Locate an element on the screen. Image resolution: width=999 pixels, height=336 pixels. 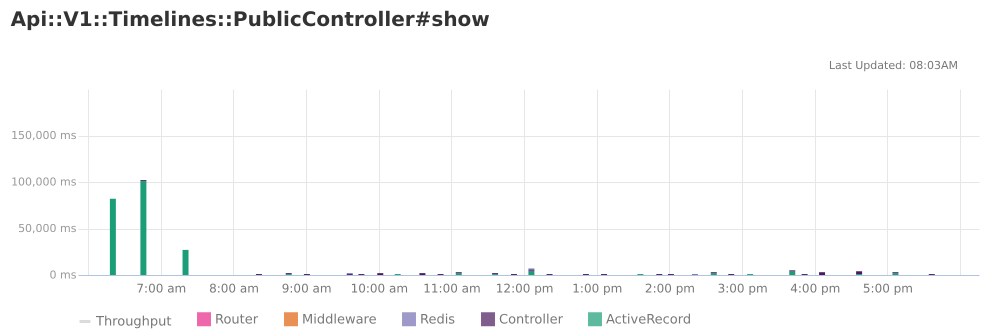
x-tick-label: 7:00 am is located at coordinates (161, 289).